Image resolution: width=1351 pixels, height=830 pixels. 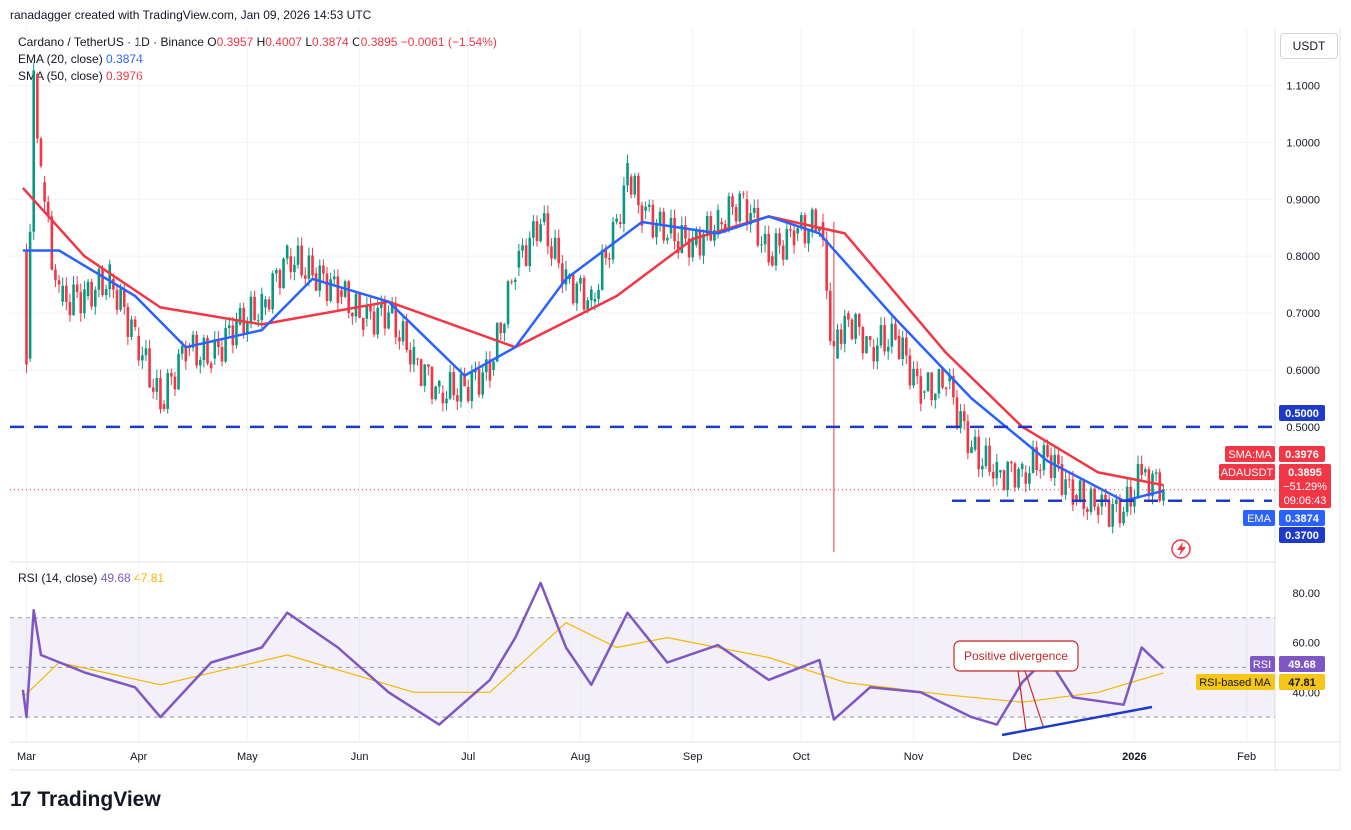 What do you see at coordinates (1016, 685) in the screenshot?
I see `positive-divergence-annotation: Positive divergence` at bounding box center [1016, 685].